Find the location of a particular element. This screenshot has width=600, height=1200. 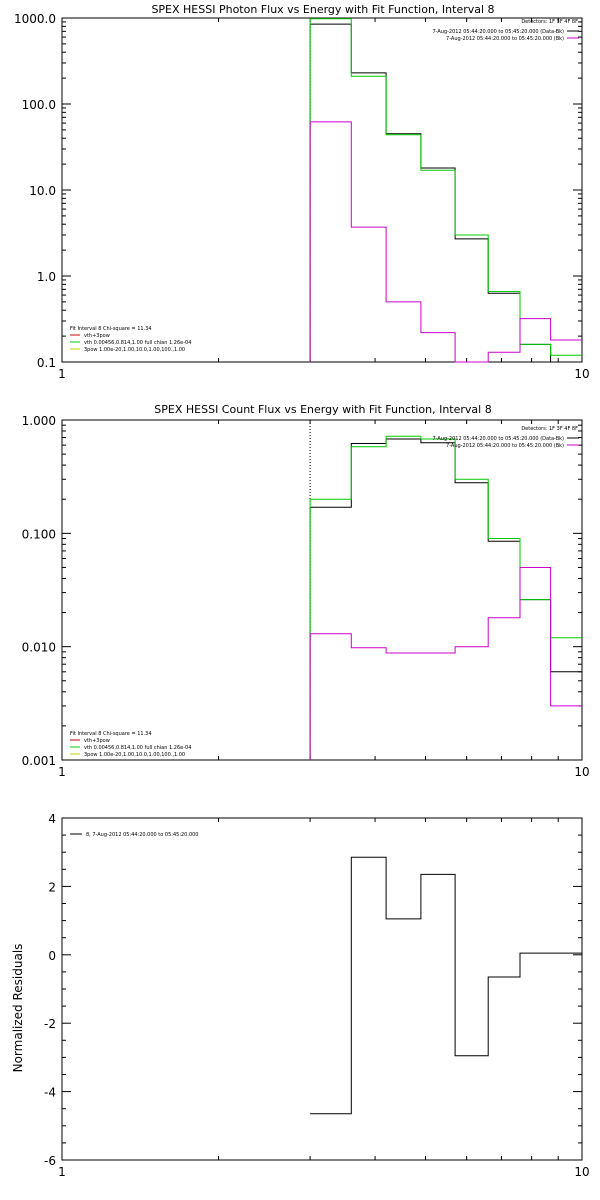

y-tick-label: 1000.0 is located at coordinates (35, 19).